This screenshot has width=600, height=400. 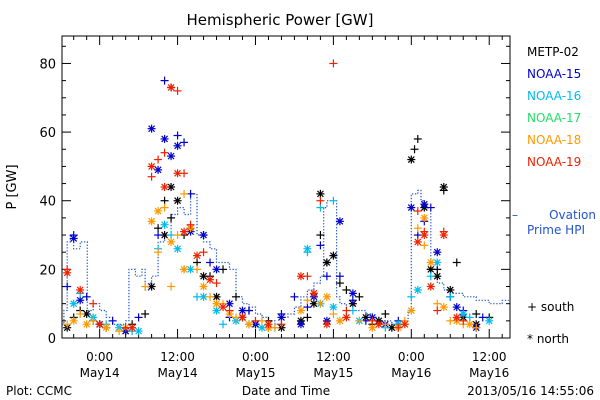 I want to click on y-tick-label: 0, so click(x=52, y=339).